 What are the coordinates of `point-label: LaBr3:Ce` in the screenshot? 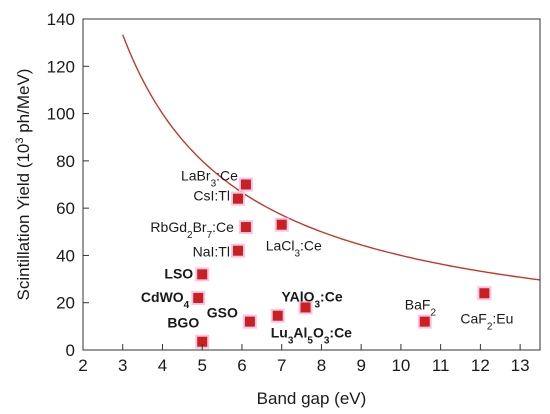 It's located at (209, 179).